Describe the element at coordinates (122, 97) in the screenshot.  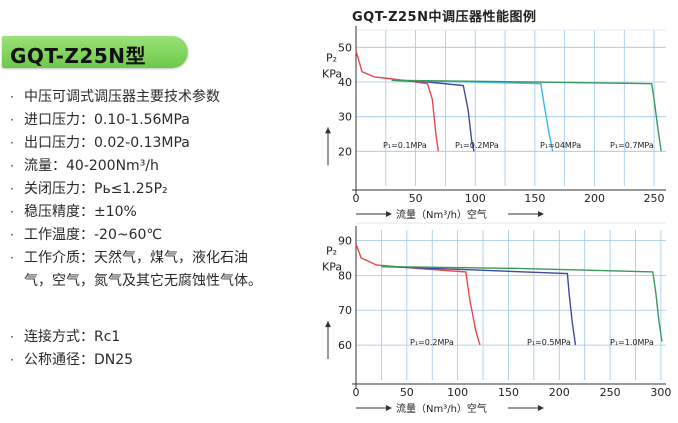
I see `spec-text: 中压可调式调压器主要技术参数` at that location.